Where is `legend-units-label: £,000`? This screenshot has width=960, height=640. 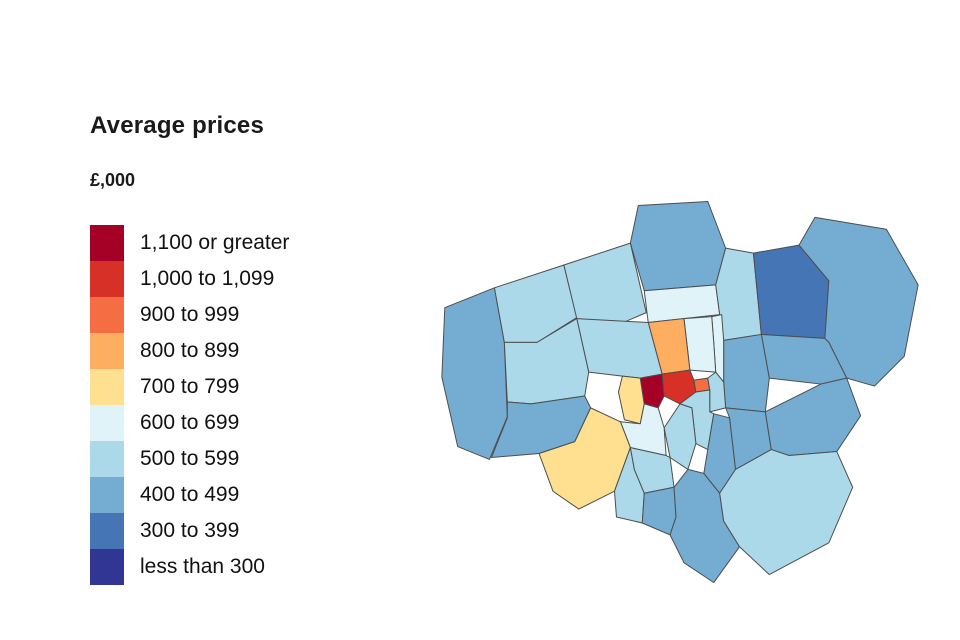 legend-units-label: £,000 is located at coordinates (113, 180).